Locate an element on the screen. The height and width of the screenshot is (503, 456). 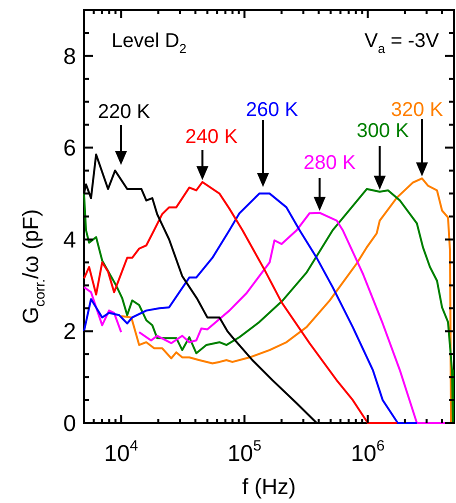
y-tick-label: 8 is located at coordinates (69, 55).